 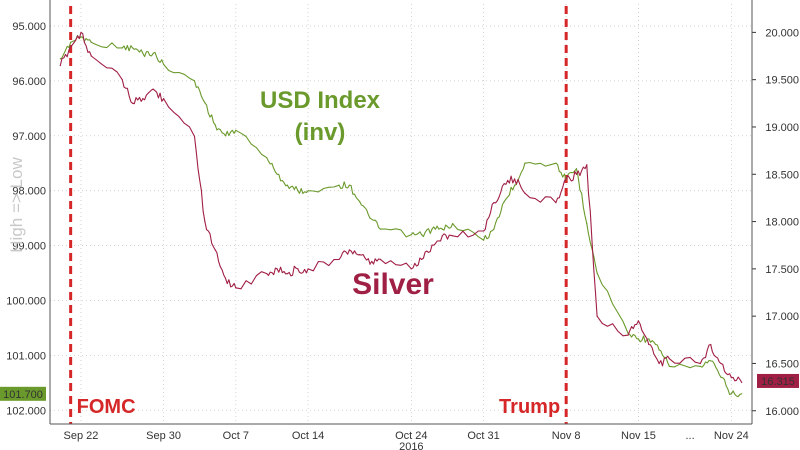 What do you see at coordinates (29, 192) in the screenshot?
I see `left-tick-label: 98.000` at bounding box center [29, 192].